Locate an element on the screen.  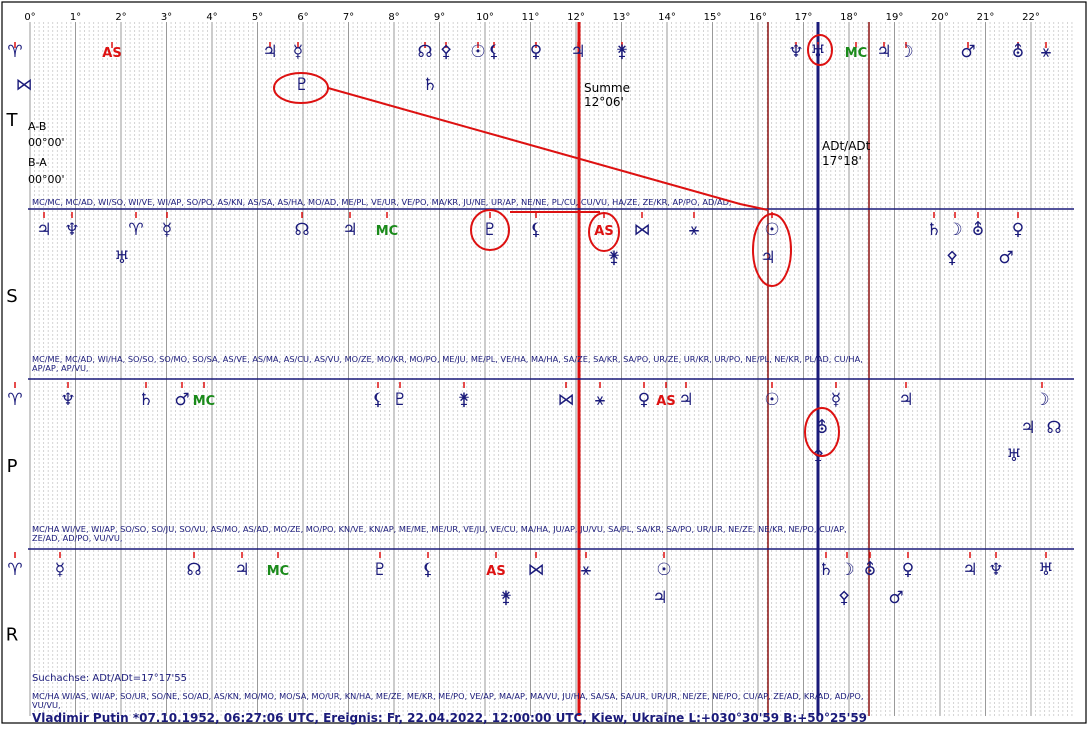
degree-label: 13° is located at coordinates (622, 17).